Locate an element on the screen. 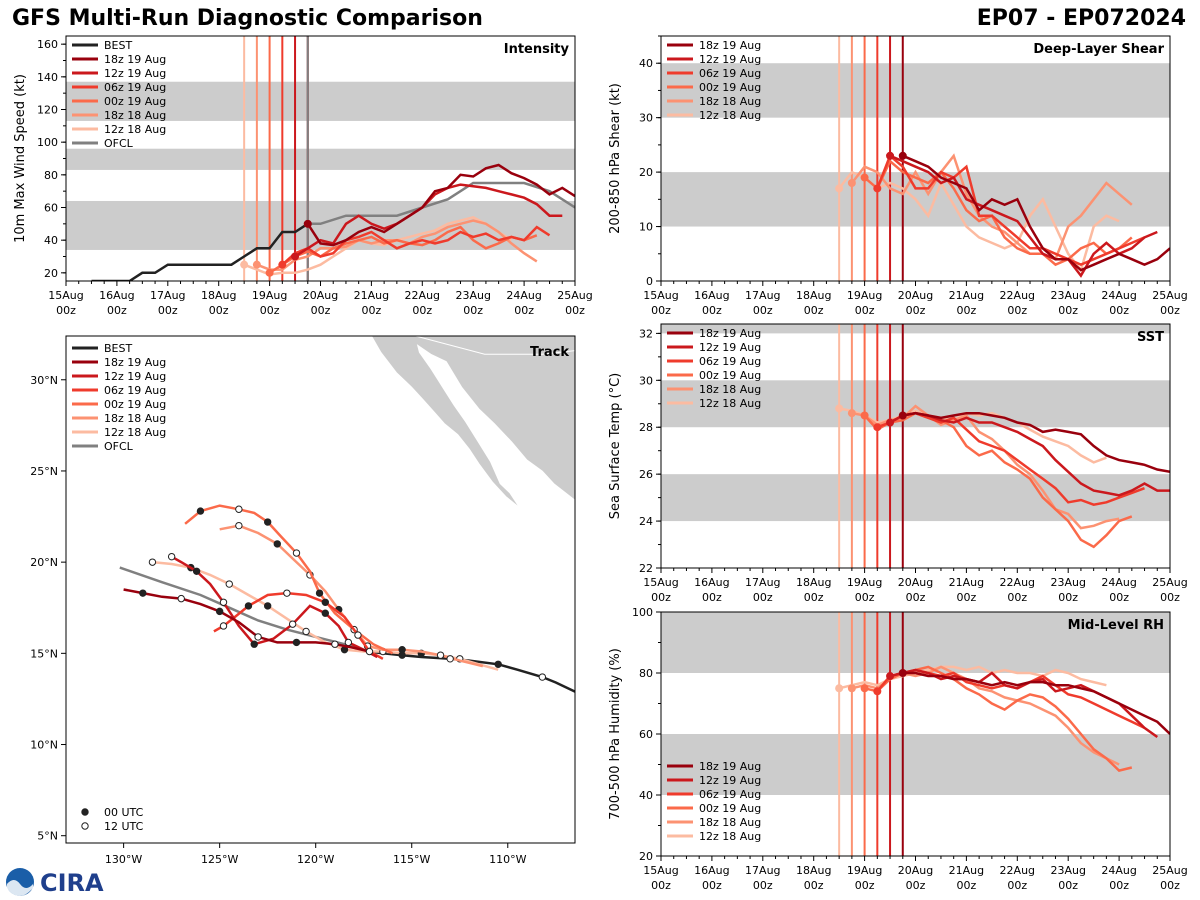 This screenshot has width=1200, height=900. noaa-wave is located at coordinates (20, 888).